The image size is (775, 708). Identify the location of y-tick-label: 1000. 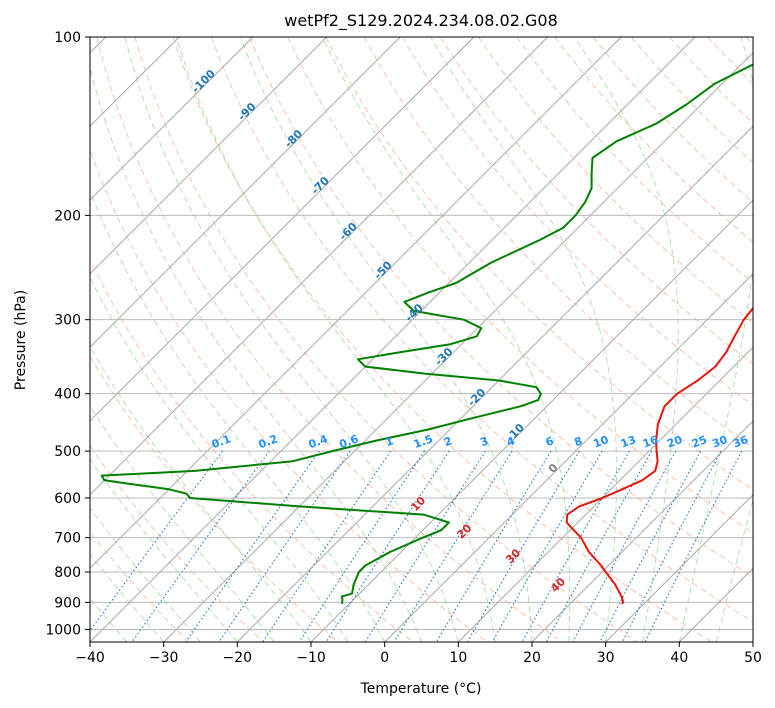
(63, 630).